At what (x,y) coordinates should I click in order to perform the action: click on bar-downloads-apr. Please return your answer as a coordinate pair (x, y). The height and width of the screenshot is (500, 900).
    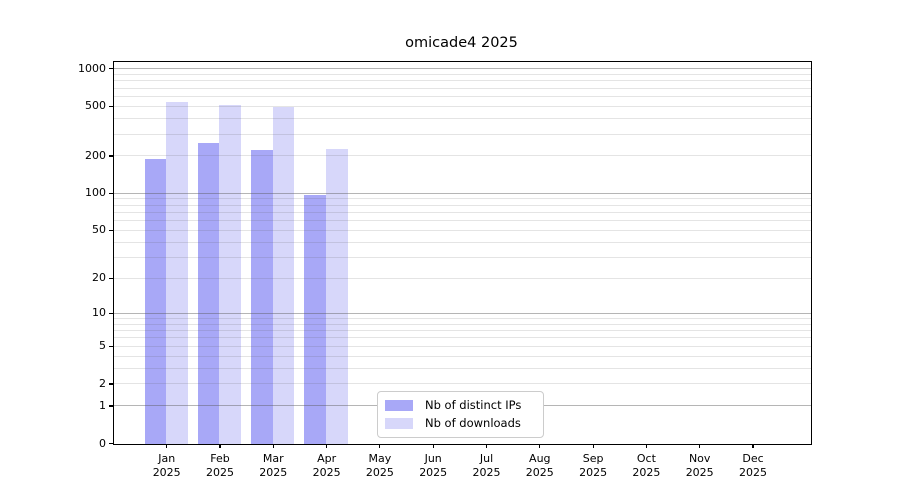
    Looking at the image, I should click on (337, 296).